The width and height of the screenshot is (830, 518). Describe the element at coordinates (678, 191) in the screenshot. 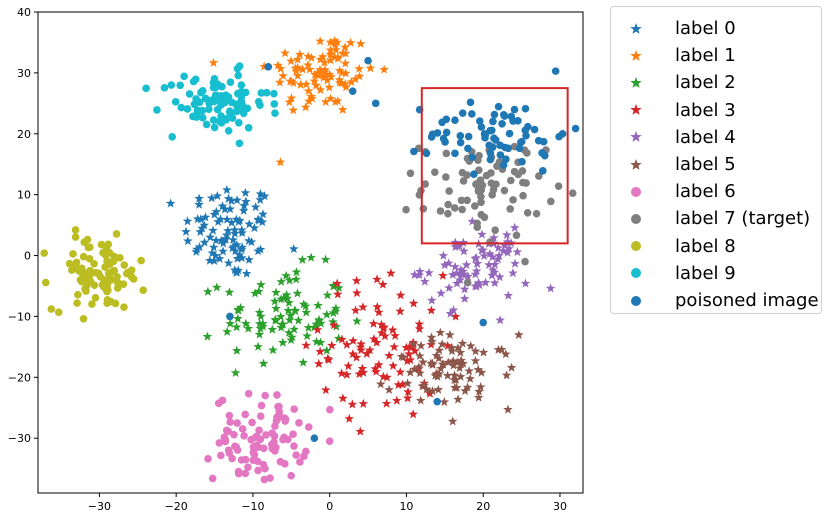

I see `legend-item: label 6` at that location.